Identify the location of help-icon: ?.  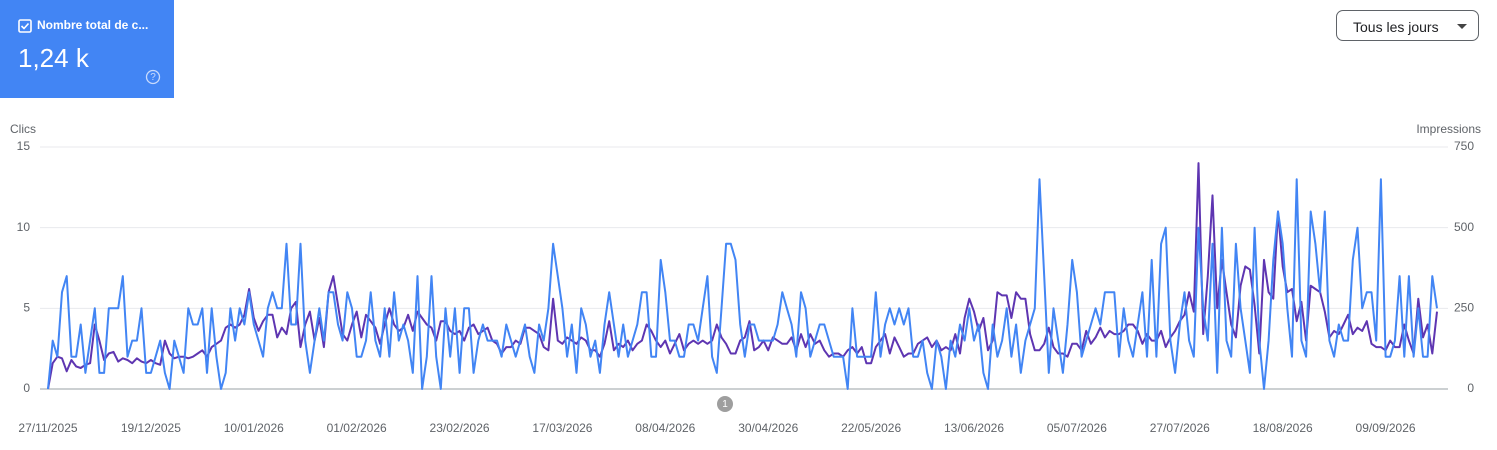
(153, 77).